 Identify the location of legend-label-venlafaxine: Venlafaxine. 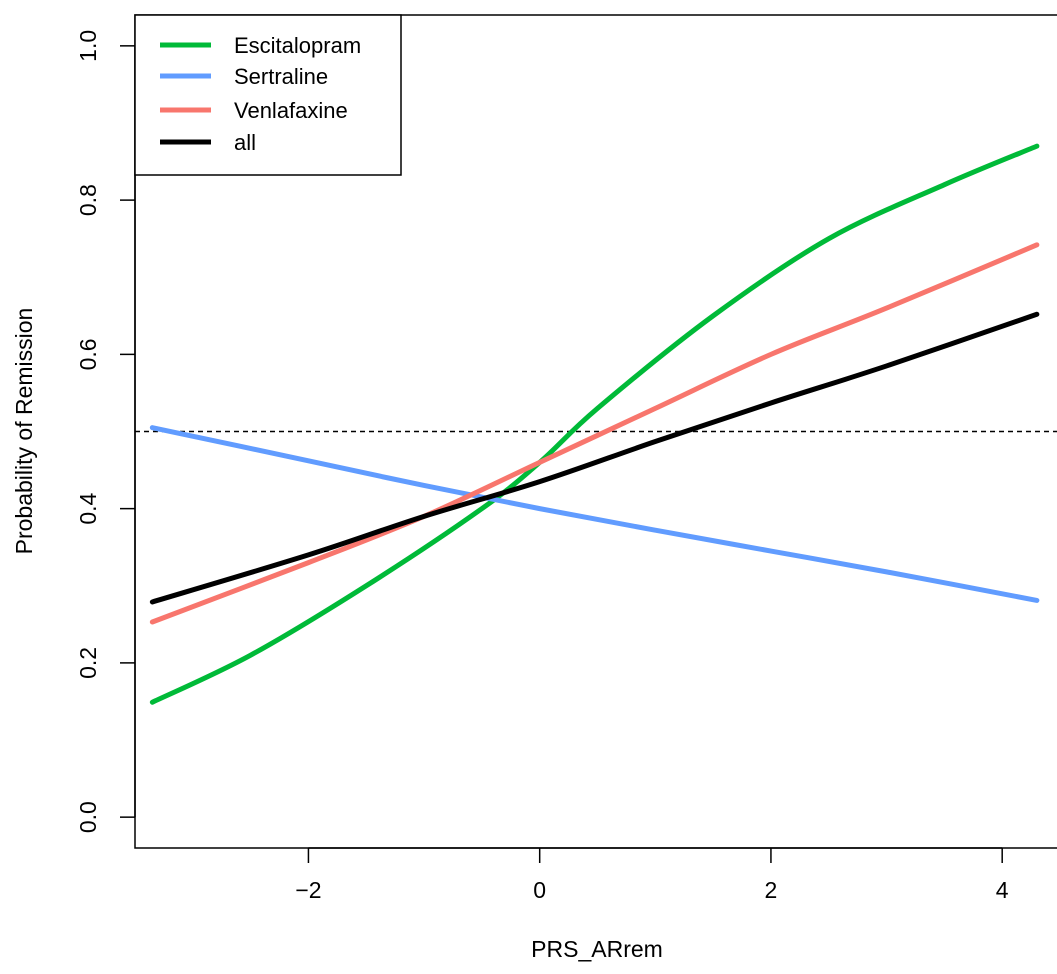
(291, 110).